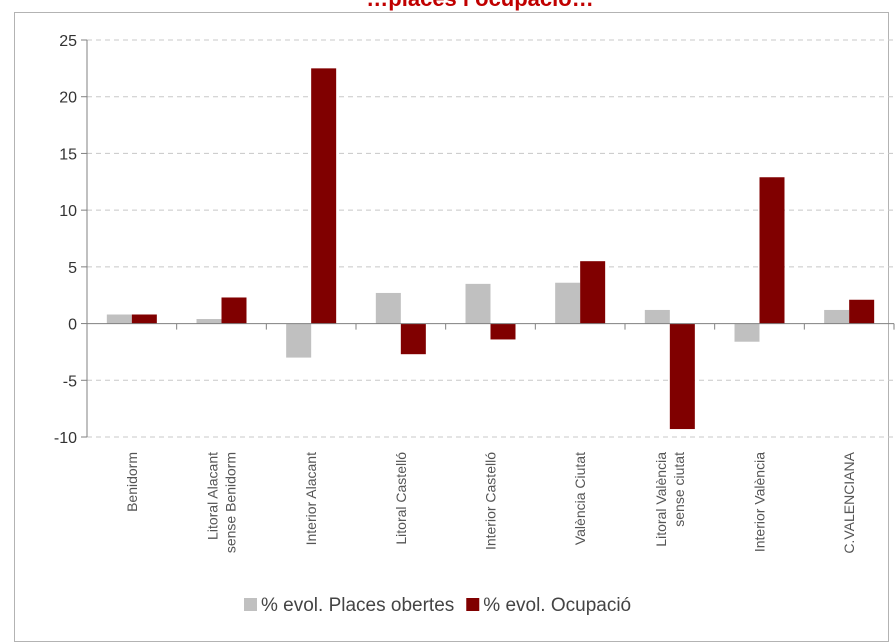  Describe the element at coordinates (68, 211) in the screenshot. I see `y-tick-label: 10` at that location.